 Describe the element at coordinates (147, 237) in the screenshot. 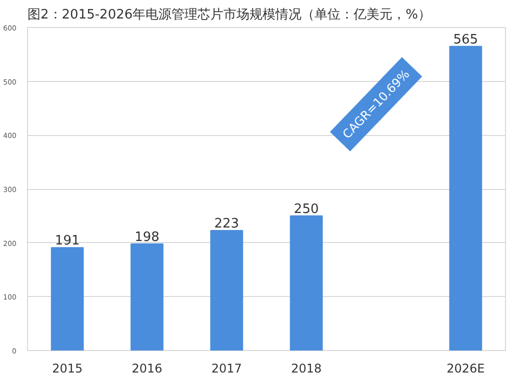

I see `data-label: 198` at that location.